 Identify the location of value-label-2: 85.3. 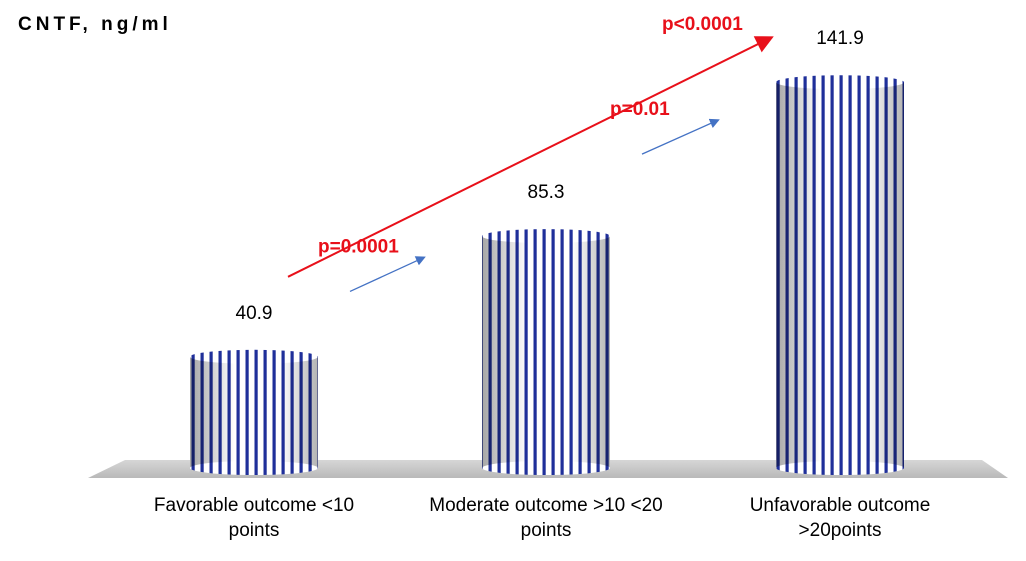
(546, 192).